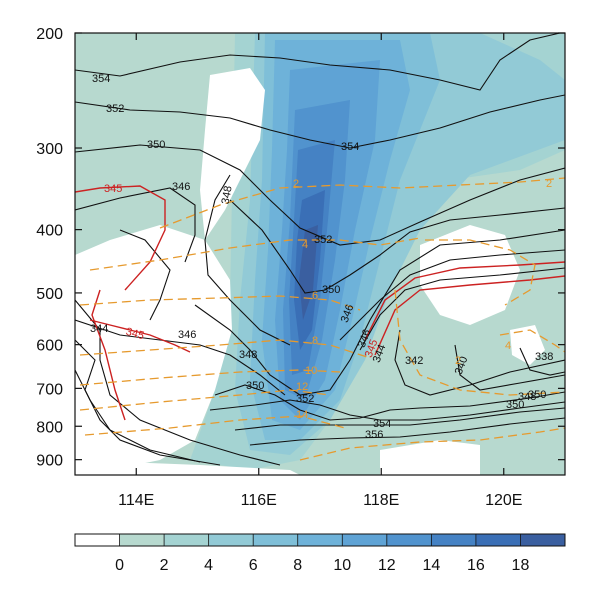 The height and width of the screenshot is (590, 600). I want to click on contour-label: 340, so click(462, 365).